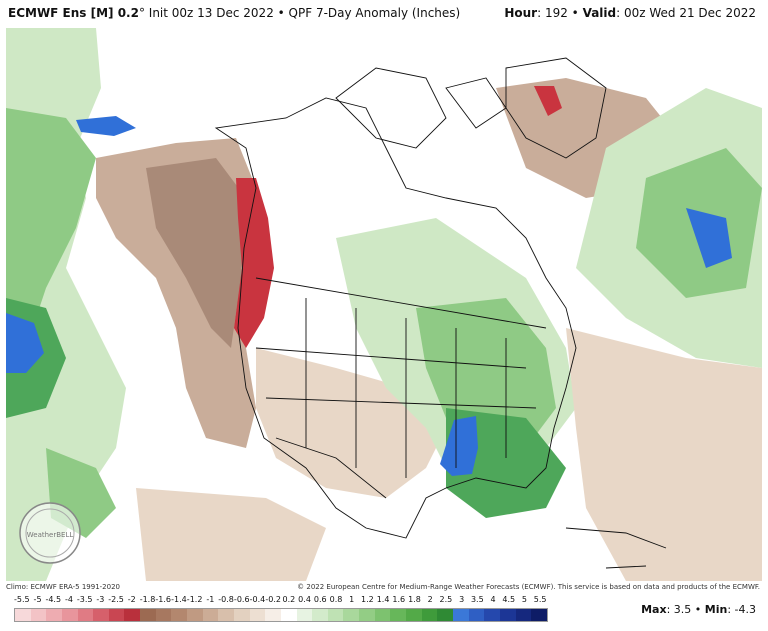  I want to click on legend-label: -0.2, so click(273, 599).